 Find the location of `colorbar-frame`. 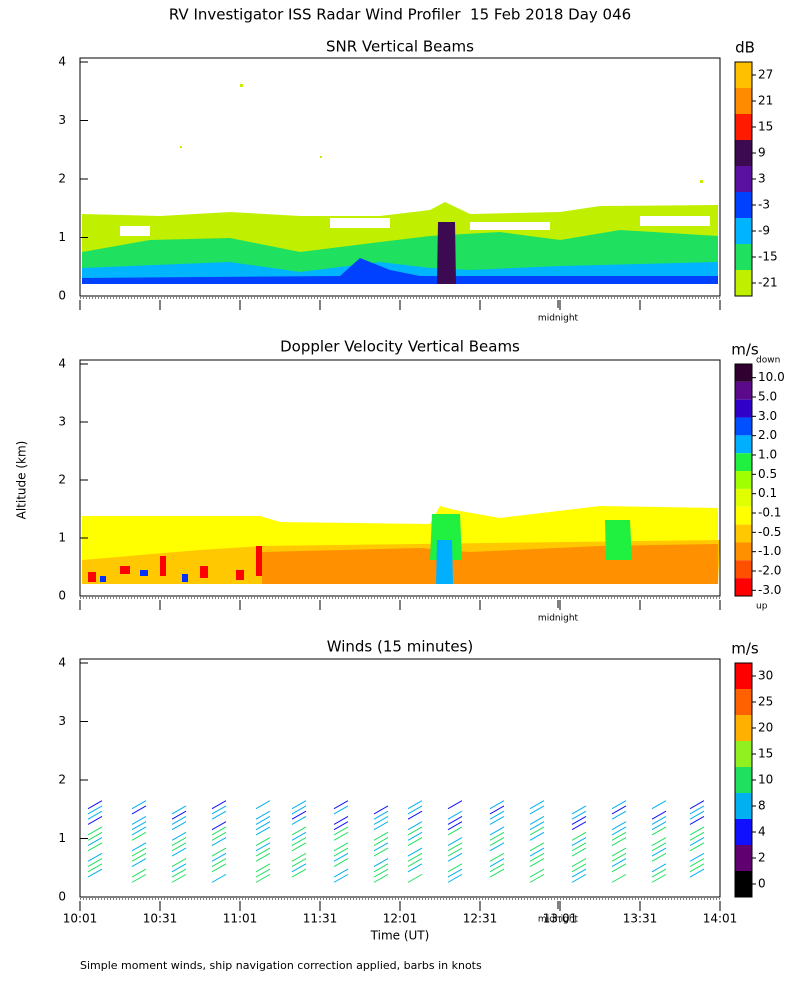

colorbar-frame is located at coordinates (743, 480).